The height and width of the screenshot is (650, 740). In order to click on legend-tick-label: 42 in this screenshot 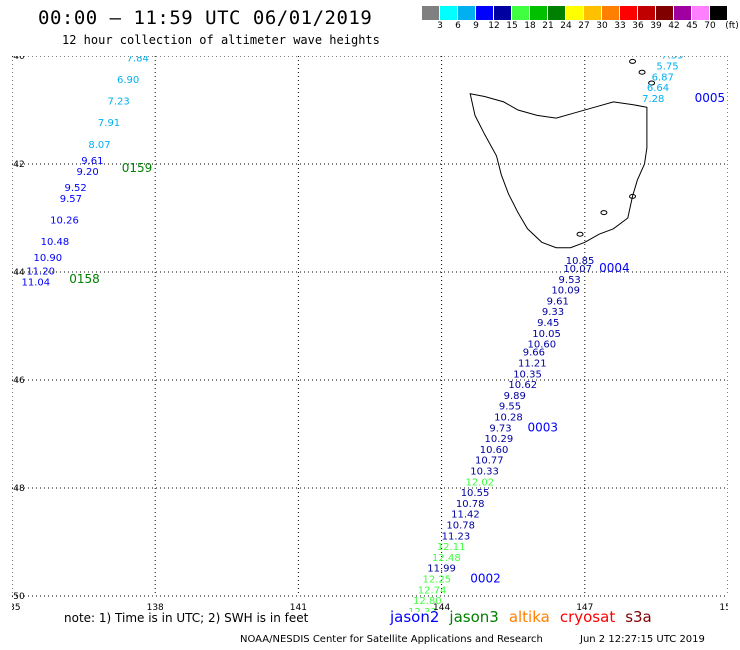, I will do `click(674, 26)`.